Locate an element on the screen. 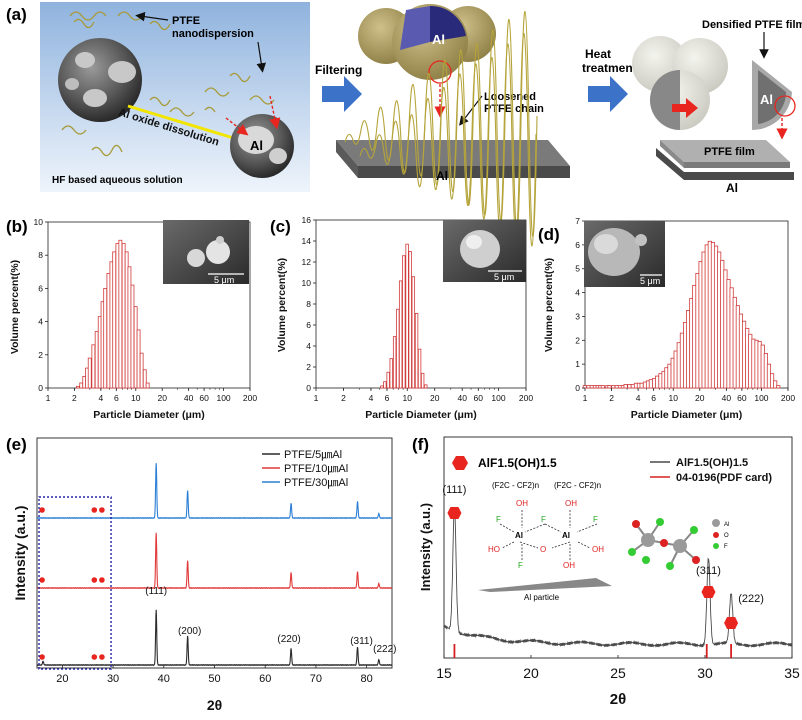 Image resolution: width=802 pixels, height=720 pixels. xtick-label-e: 50 is located at coordinates (214, 679).